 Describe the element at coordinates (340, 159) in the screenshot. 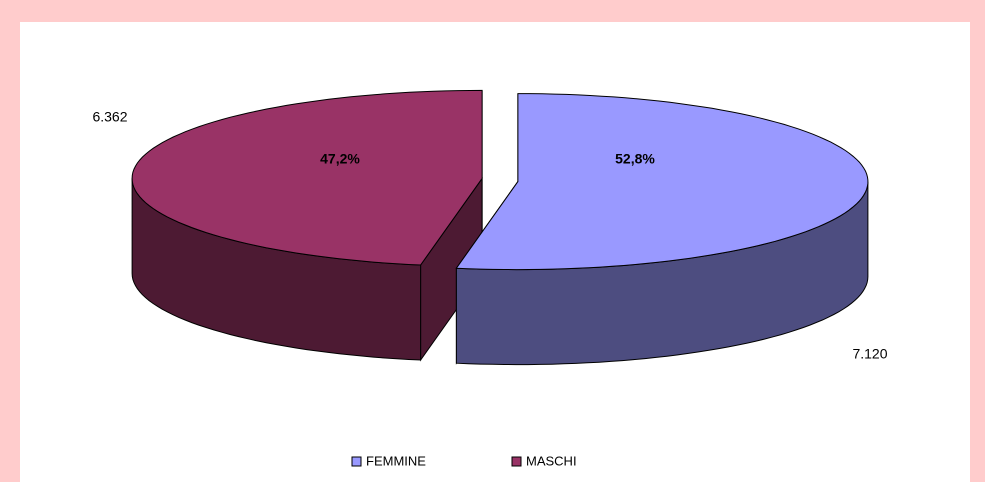

I see `percent-label: 47,2%` at that location.